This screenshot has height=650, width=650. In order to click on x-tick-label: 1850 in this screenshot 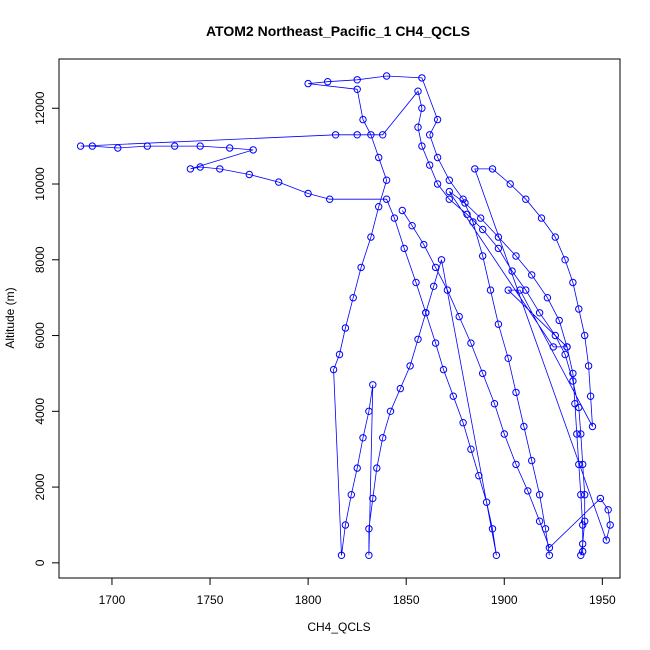, I will do `click(406, 600)`.